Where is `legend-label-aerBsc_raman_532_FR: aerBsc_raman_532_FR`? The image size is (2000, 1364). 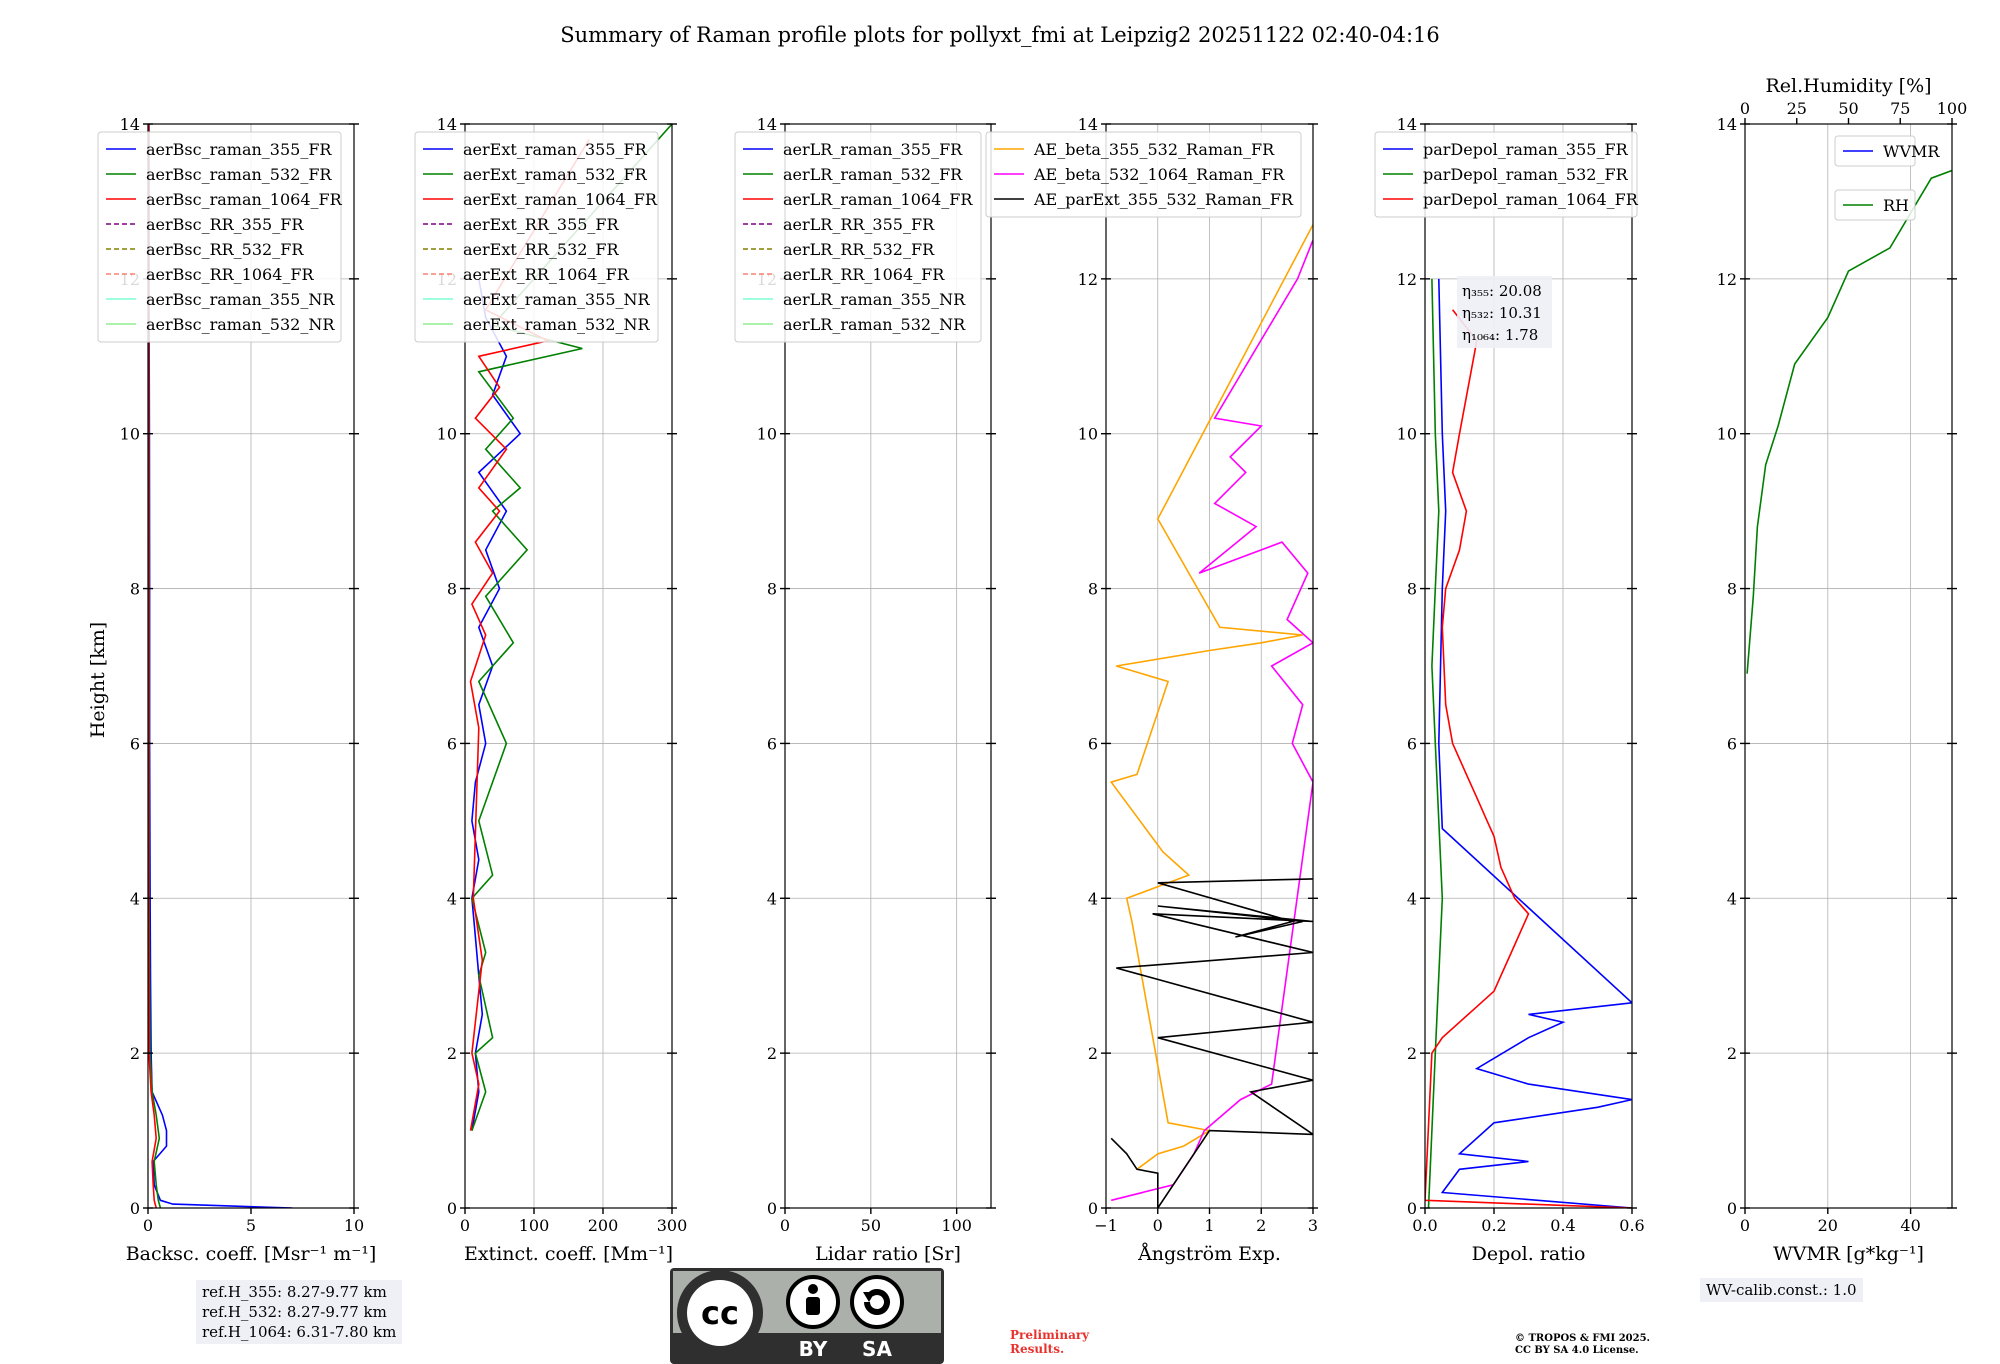
legend-label-aerBsc_raman_532_FR: aerBsc_raman_532_FR is located at coordinates (239, 174).